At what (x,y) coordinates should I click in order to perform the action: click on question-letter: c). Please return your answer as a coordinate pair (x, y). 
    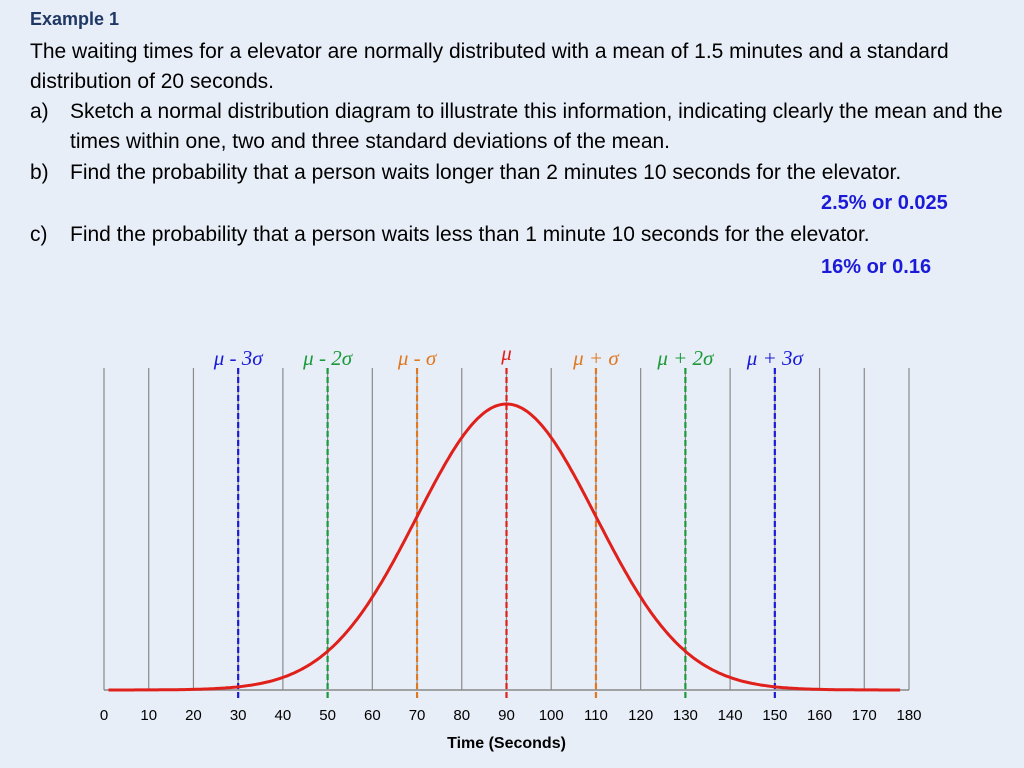
    Looking at the image, I should click on (39, 234).